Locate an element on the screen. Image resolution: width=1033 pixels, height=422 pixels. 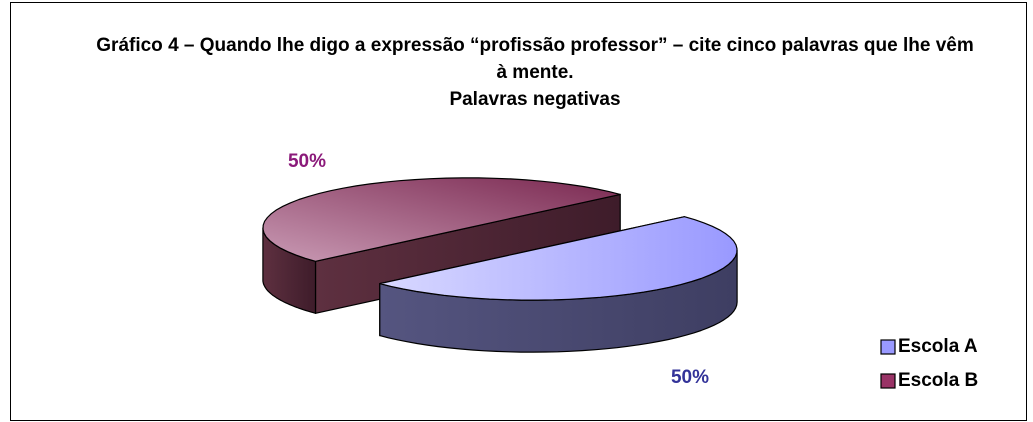
legend-label: Escola B is located at coordinates (938, 380).